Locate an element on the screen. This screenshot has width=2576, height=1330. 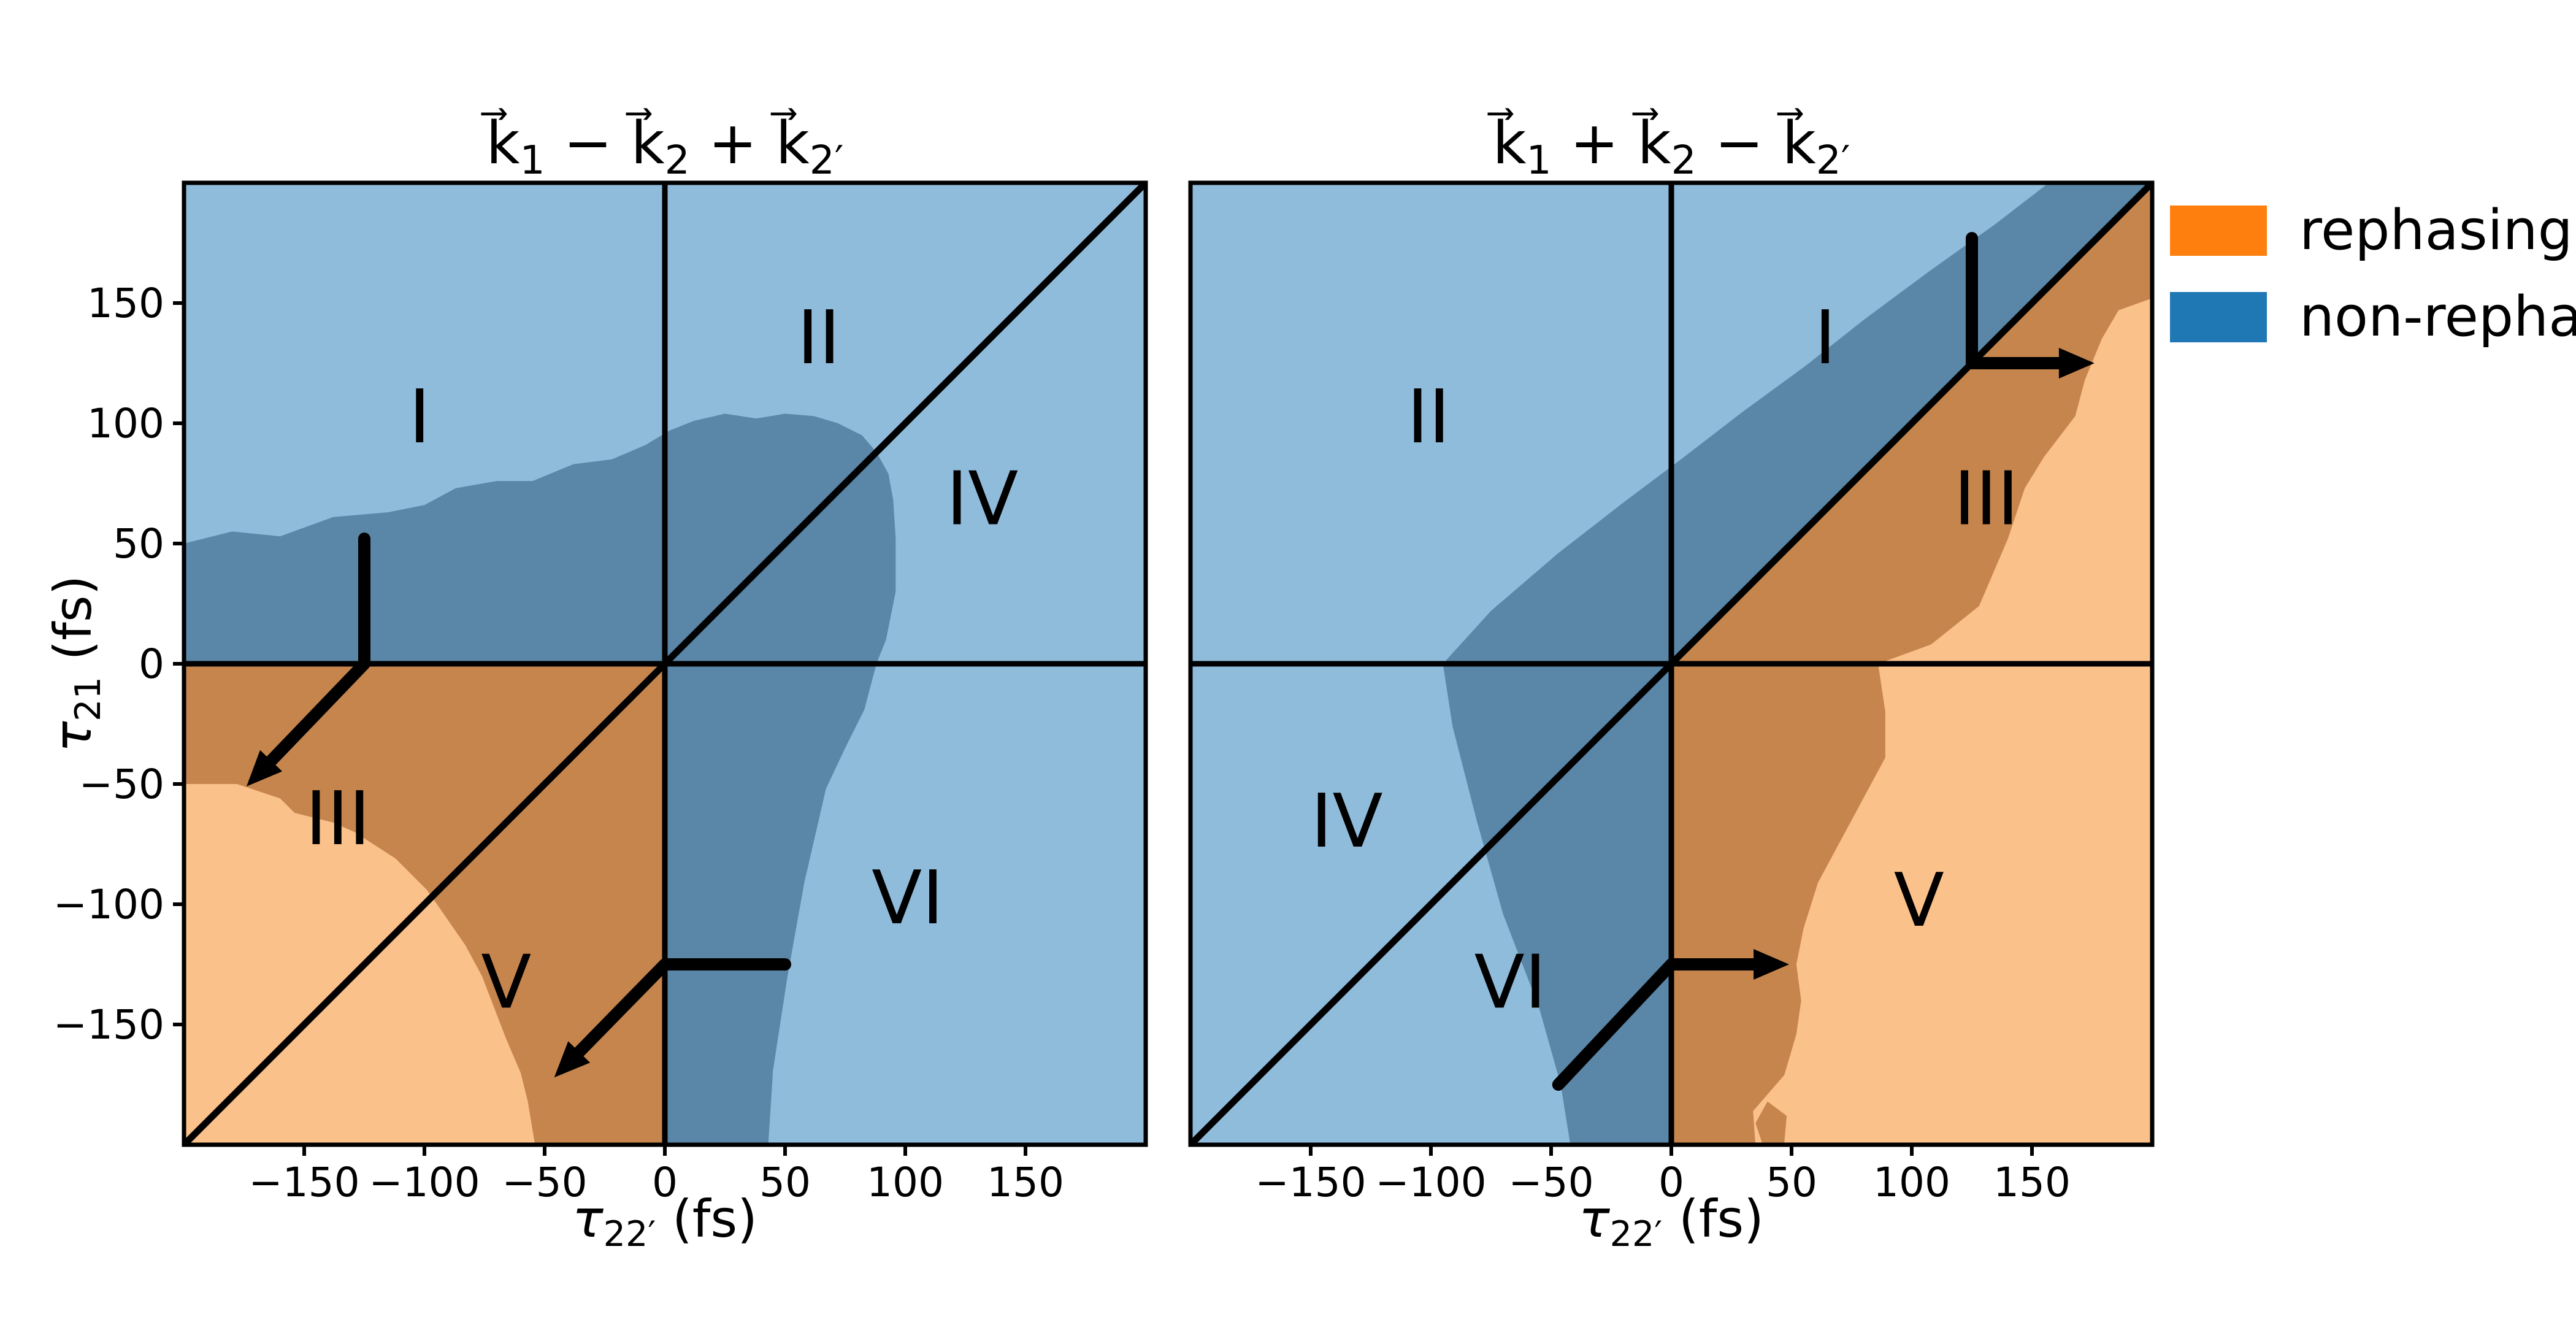
y-tick-label: −150 is located at coordinates (108, 1024).